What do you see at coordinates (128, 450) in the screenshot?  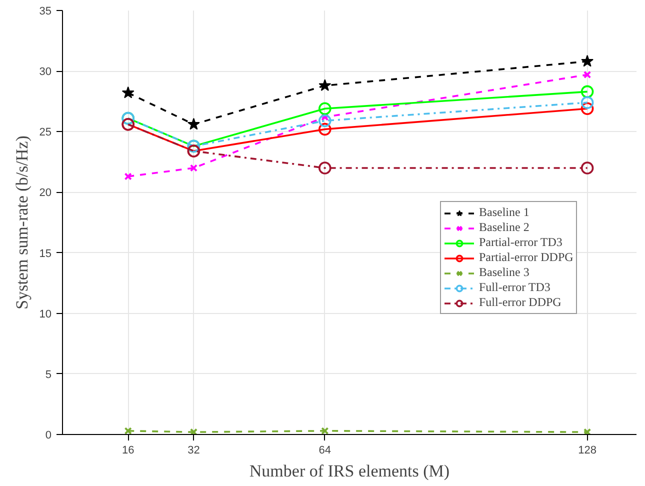 I see `x-tick-label: 16` at bounding box center [128, 450].